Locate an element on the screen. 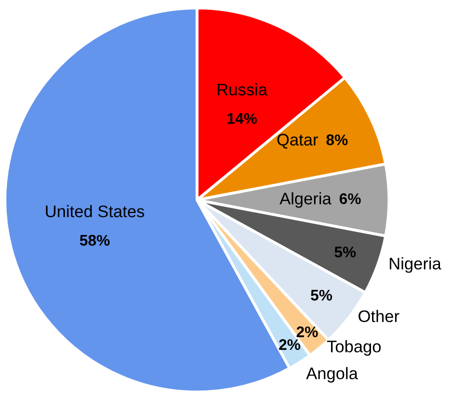 The height and width of the screenshot is (395, 457). slice-label: Qatar is located at coordinates (297, 141).